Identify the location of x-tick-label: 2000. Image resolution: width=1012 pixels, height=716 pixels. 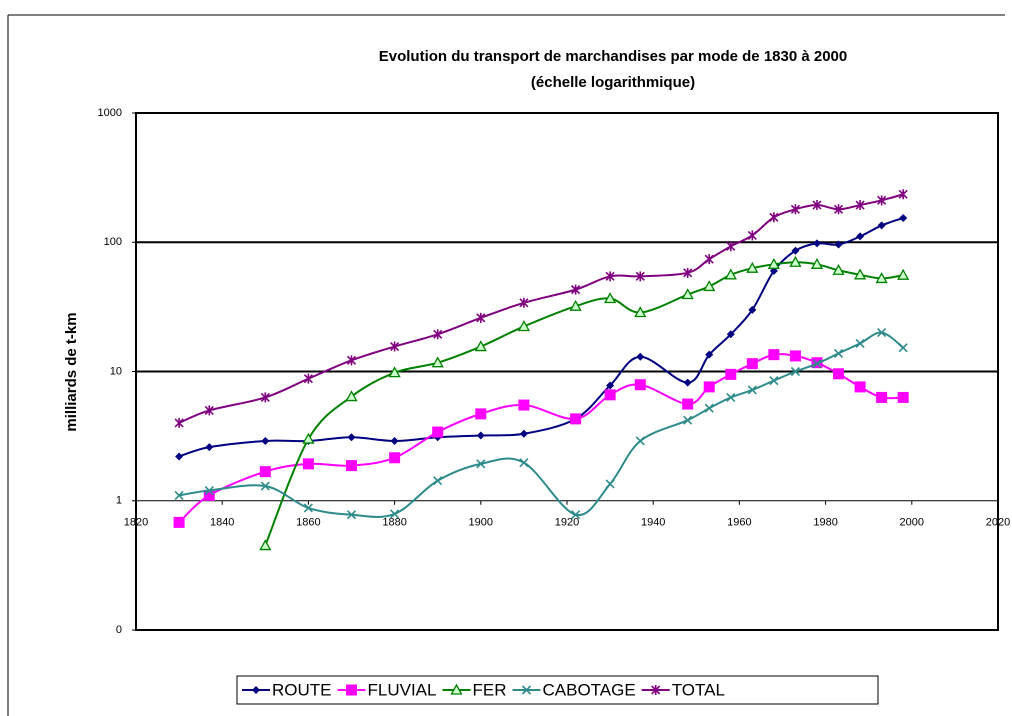
(912, 523).